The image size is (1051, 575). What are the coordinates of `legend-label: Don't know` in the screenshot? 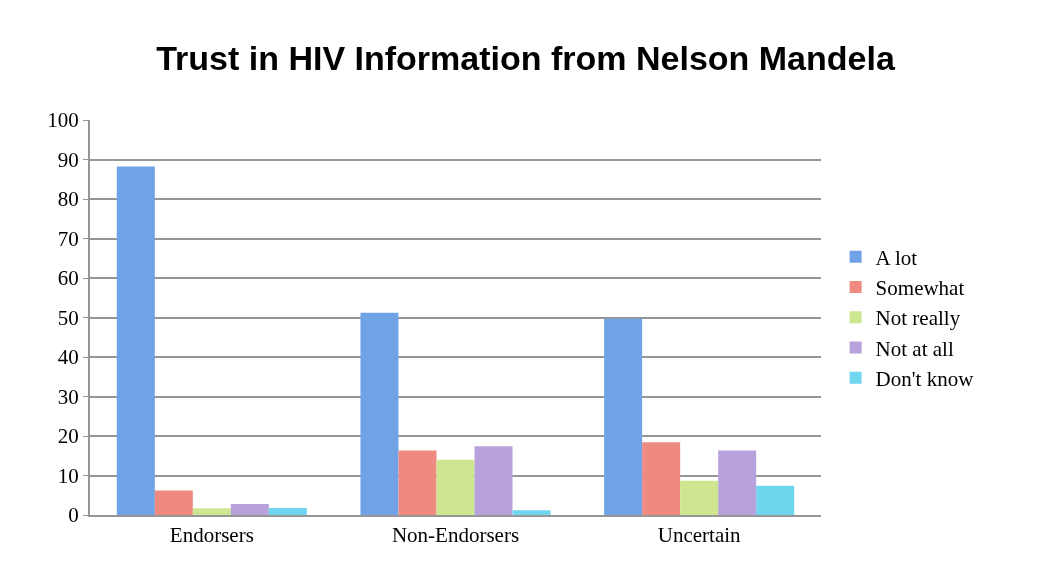 It's located at (925, 379).